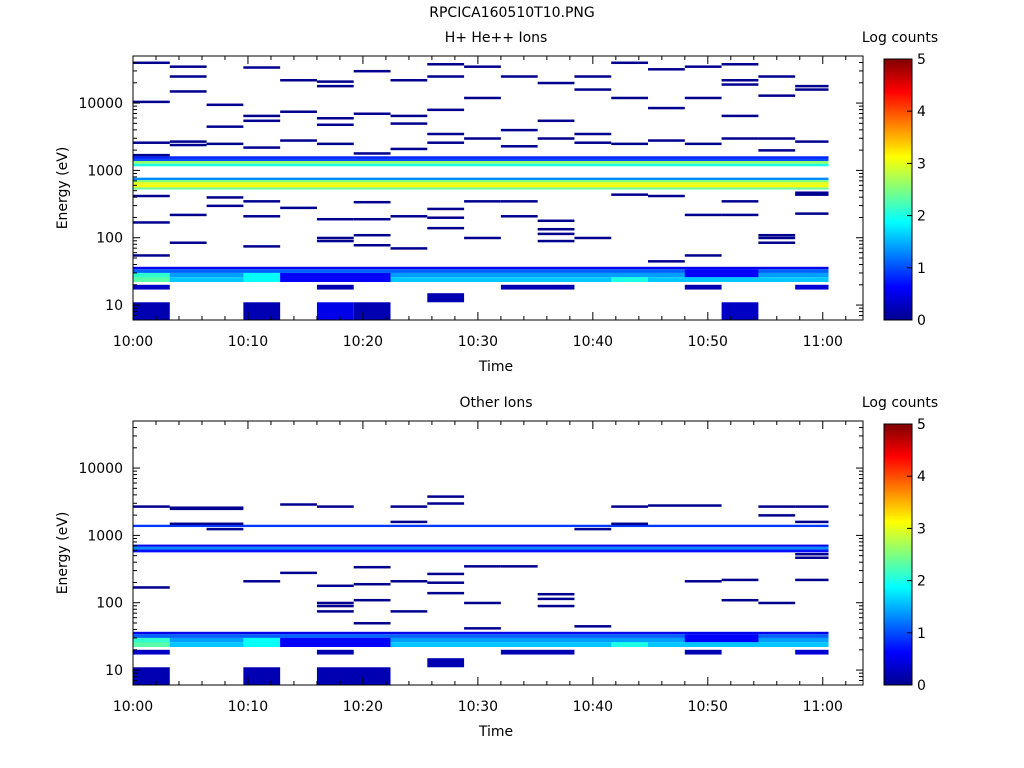  Describe the element at coordinates (496, 38) in the screenshot. I see `panel-title: H+ He++ Ions` at that location.